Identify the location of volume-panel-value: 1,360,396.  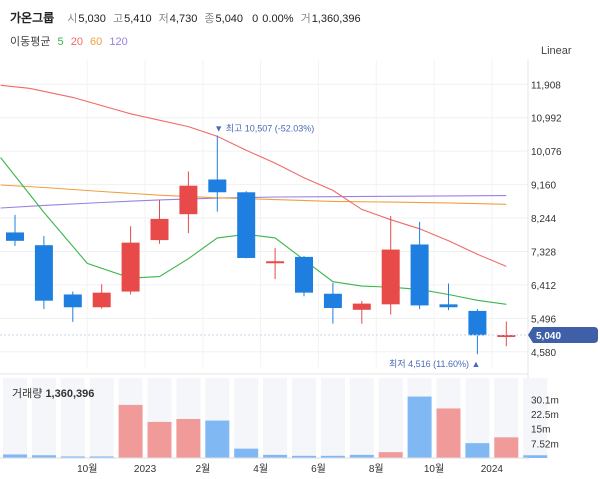
(70, 394).